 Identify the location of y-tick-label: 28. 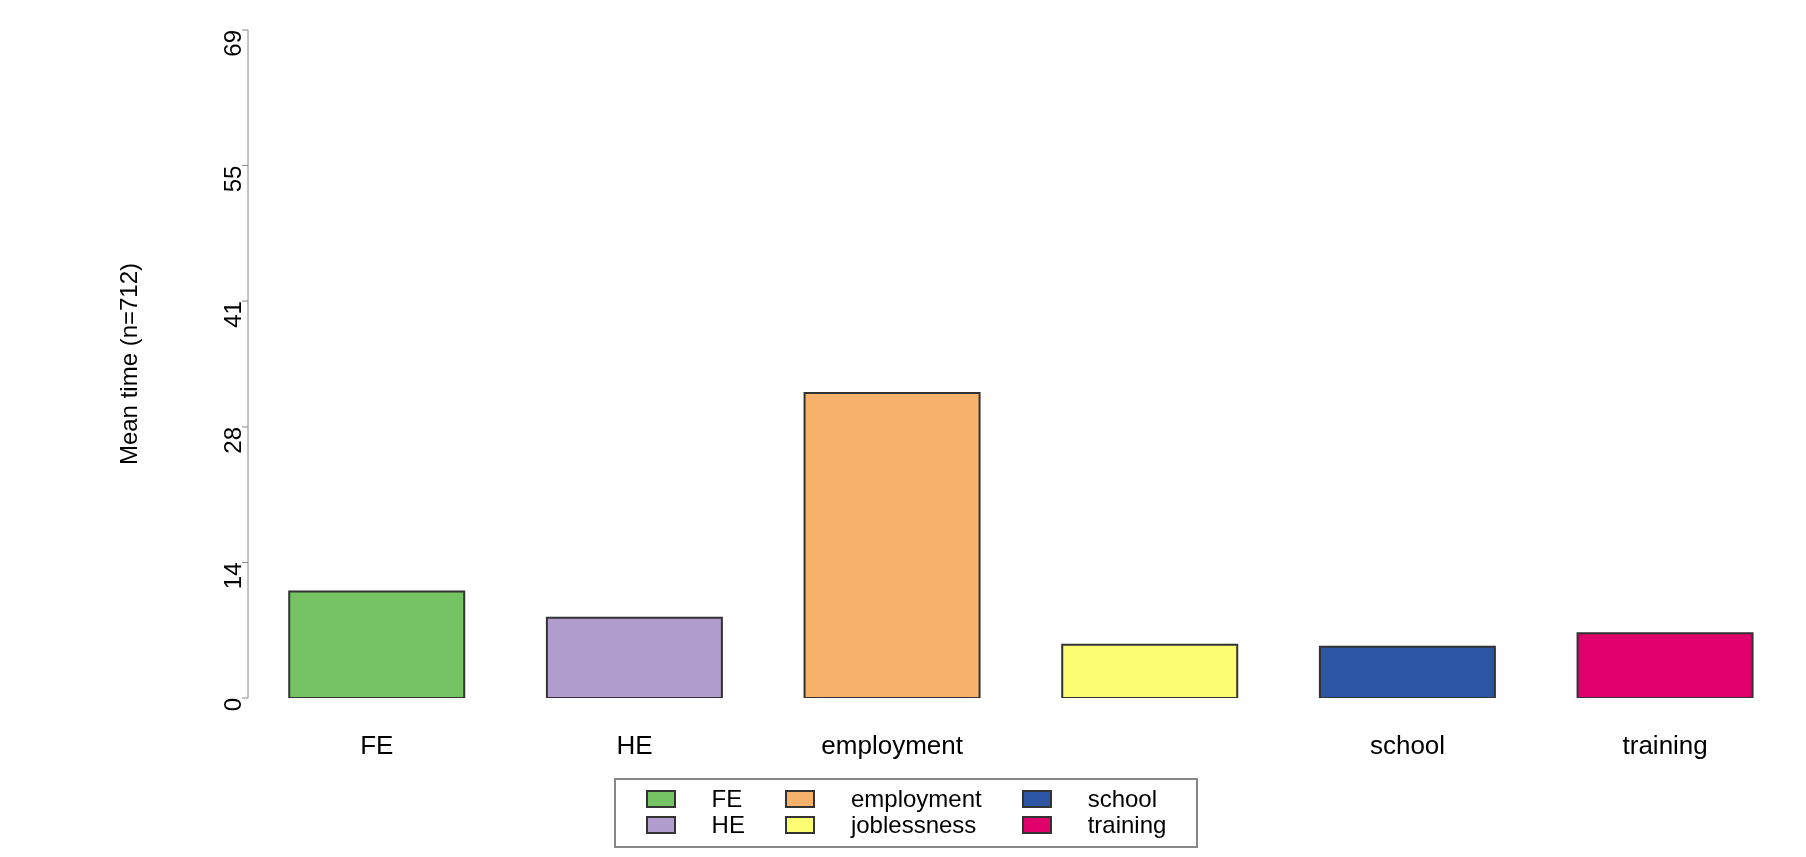
(232, 440).